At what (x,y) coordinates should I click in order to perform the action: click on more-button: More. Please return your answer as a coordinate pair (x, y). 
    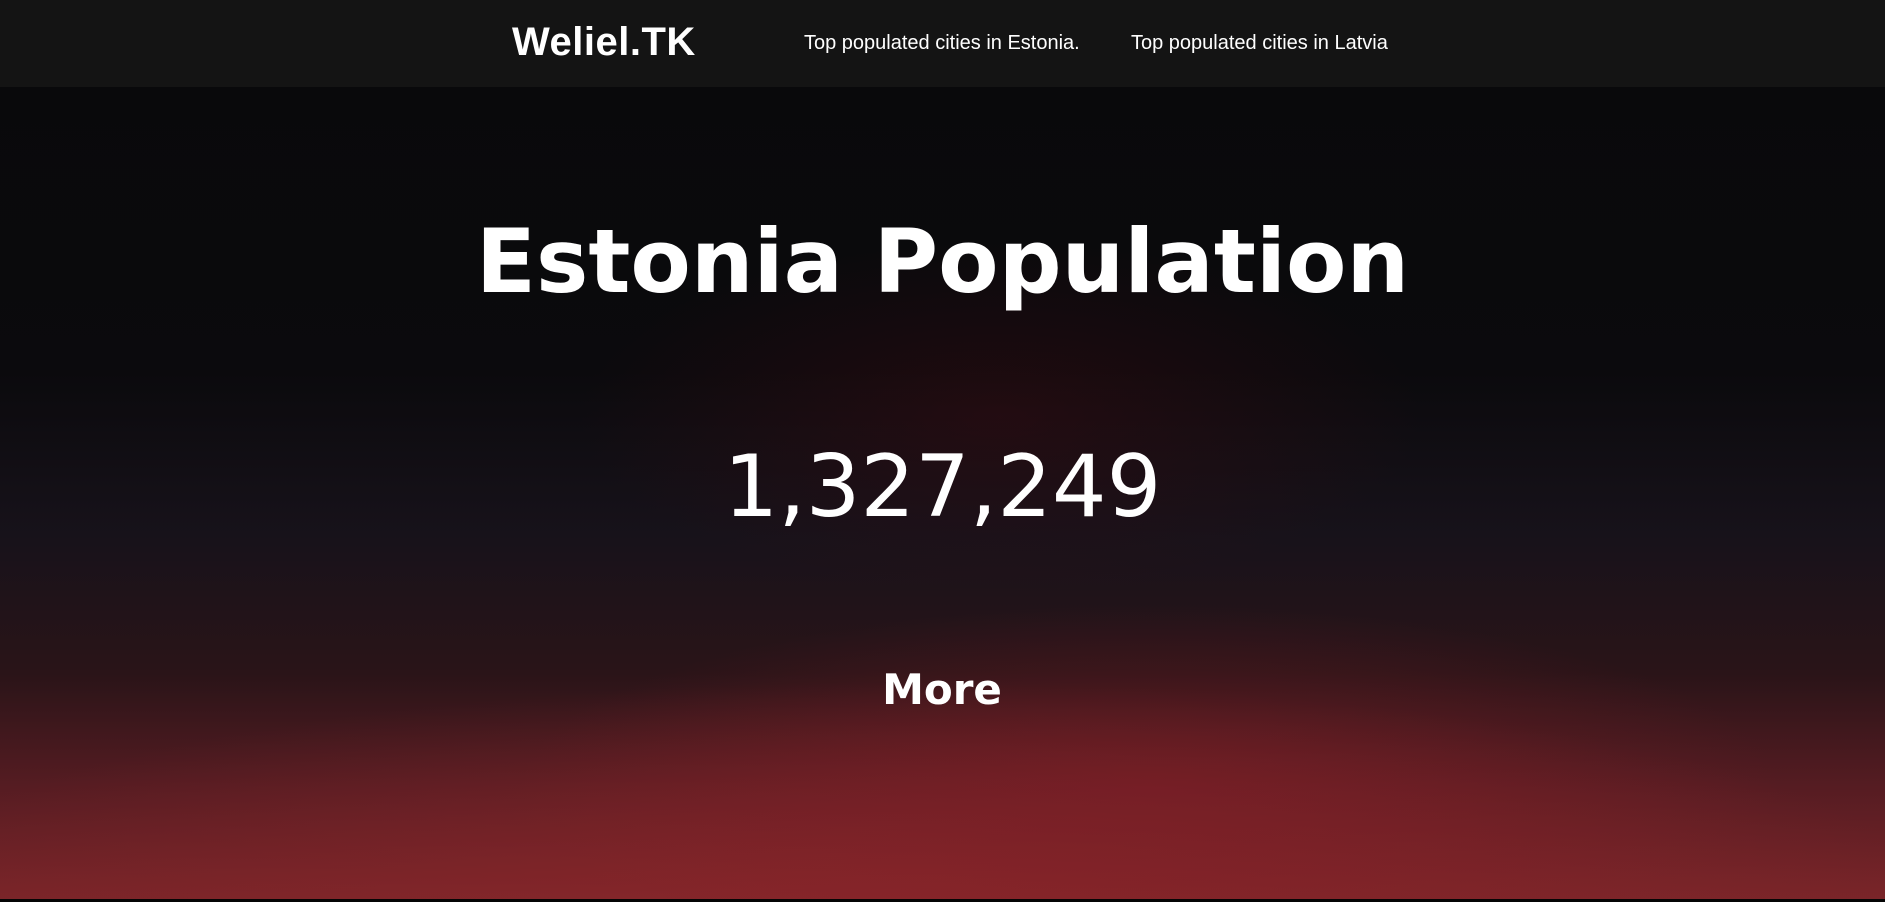
    Looking at the image, I should click on (942, 690).